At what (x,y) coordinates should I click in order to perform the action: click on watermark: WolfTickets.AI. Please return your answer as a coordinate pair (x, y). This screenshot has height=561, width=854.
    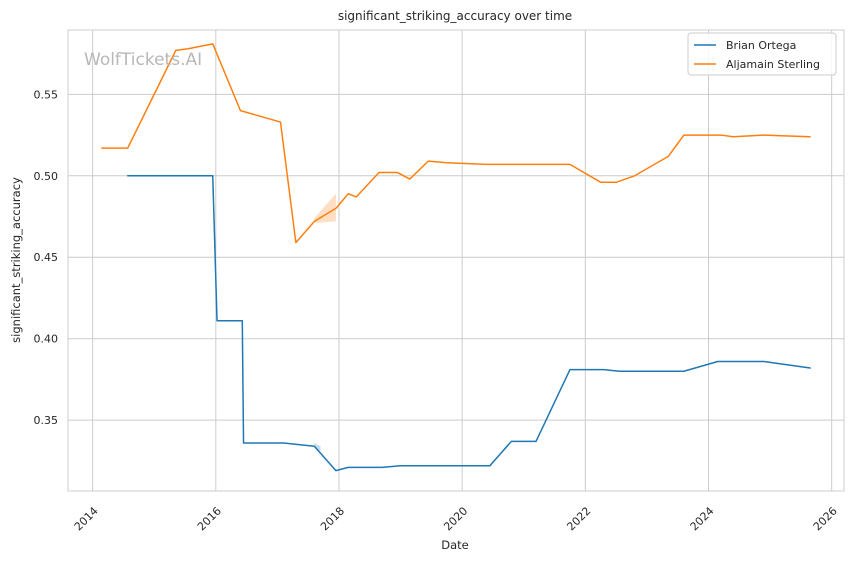
    Looking at the image, I should click on (143, 60).